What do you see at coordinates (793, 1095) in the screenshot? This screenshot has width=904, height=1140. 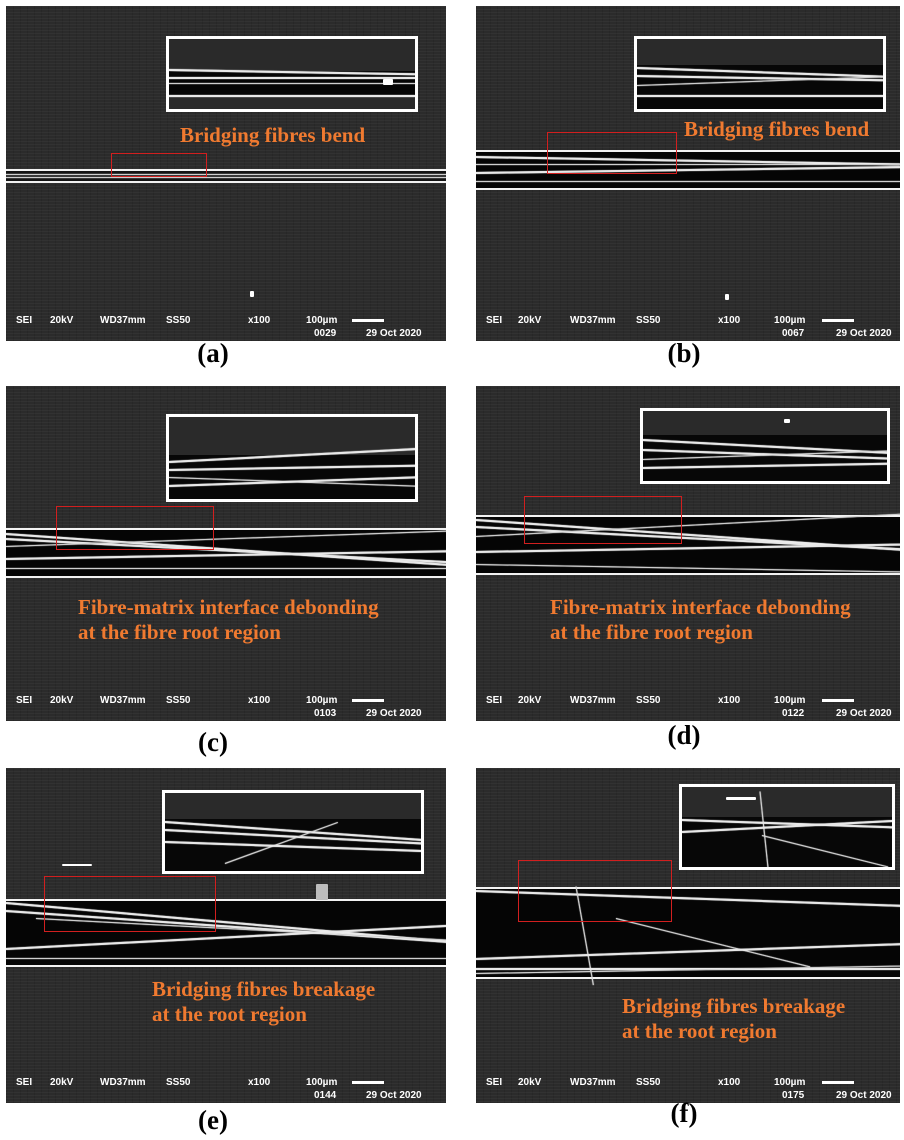 I see `image-number: 0175` at bounding box center [793, 1095].